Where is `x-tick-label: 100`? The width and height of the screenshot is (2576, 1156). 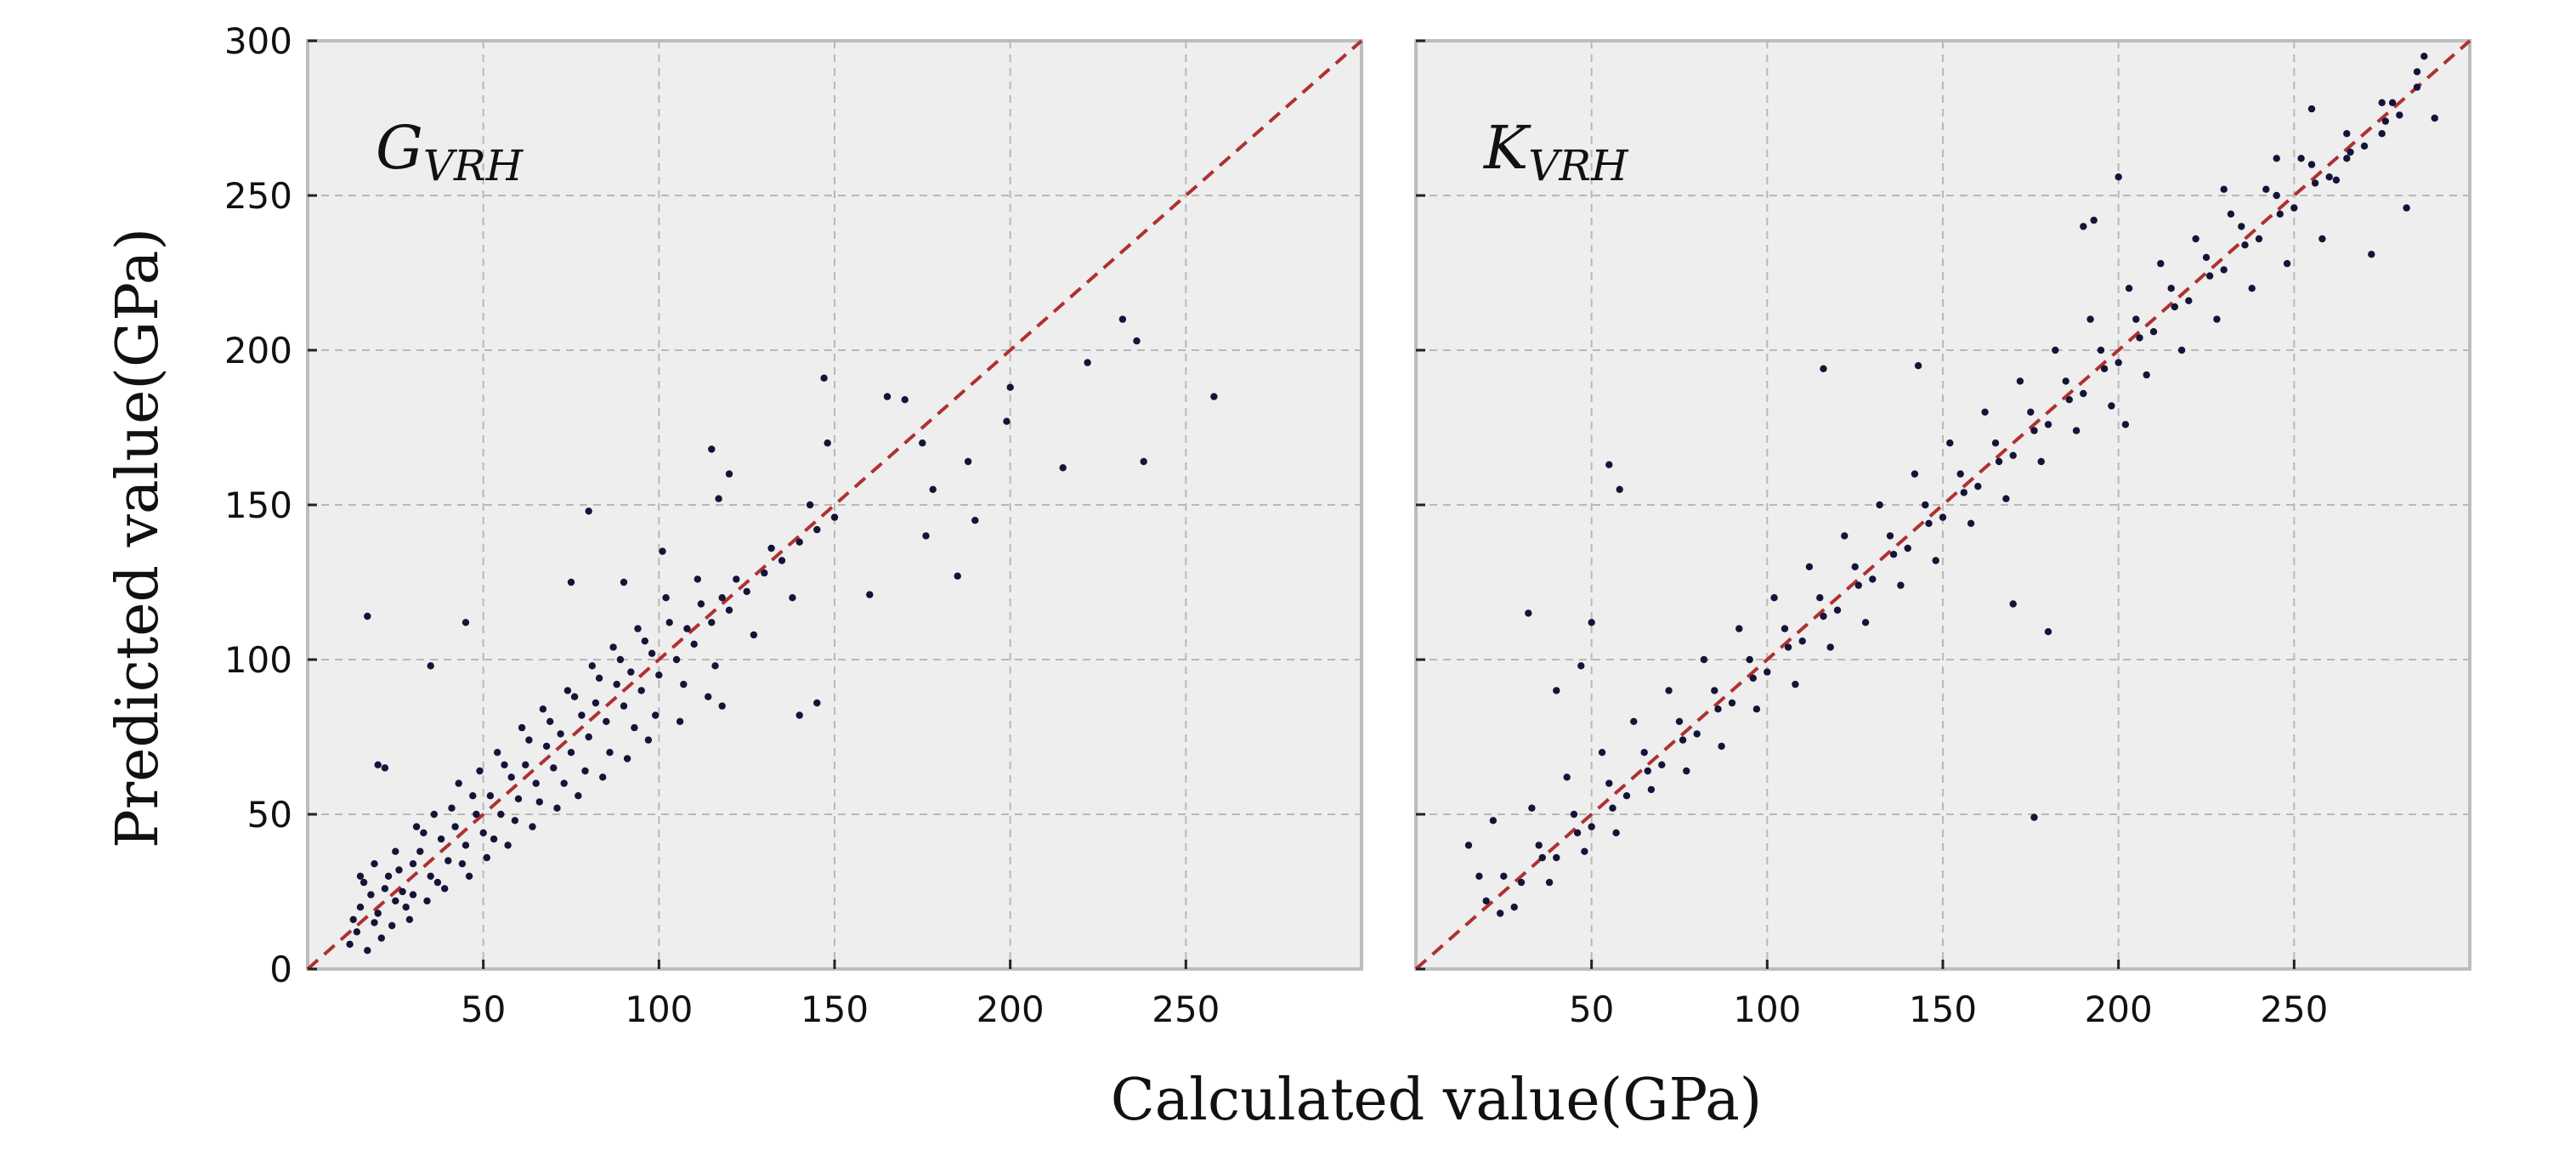
x-tick-label: 100 is located at coordinates (1767, 1009).